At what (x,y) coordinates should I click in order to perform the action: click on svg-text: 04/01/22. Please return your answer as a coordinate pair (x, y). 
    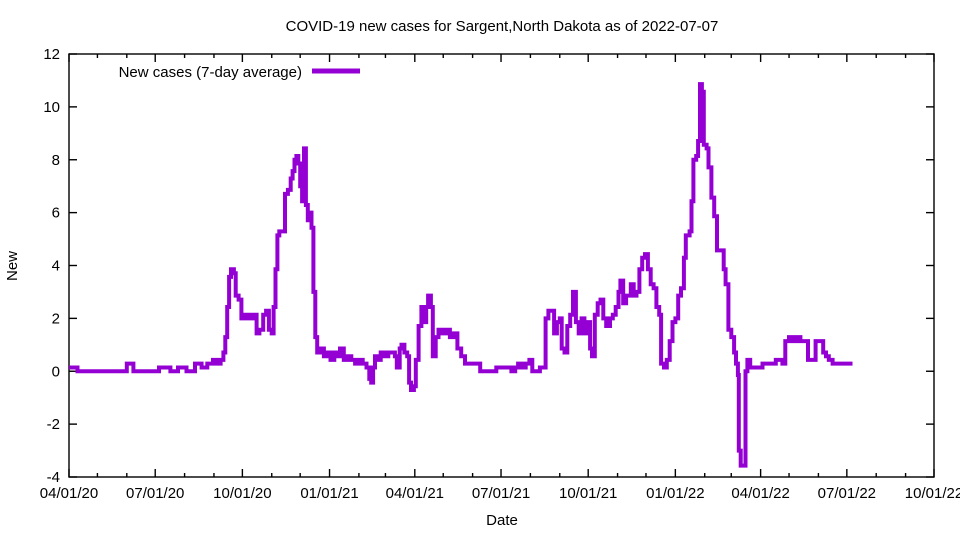
    Looking at the image, I should click on (760, 493).